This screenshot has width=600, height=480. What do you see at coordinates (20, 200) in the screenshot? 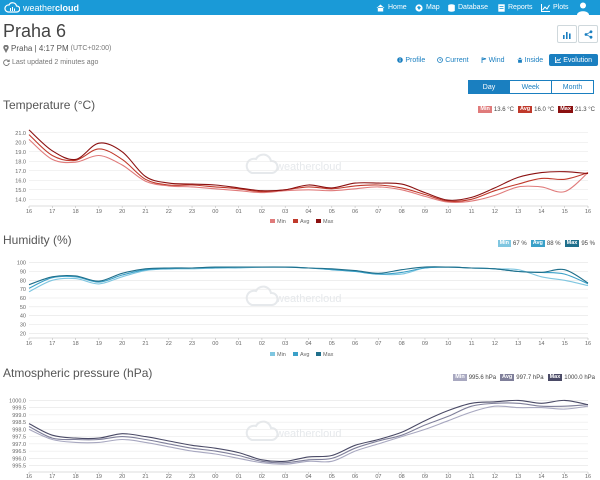
I see `temperature-y-tick-label: 14.0` at bounding box center [20, 200].